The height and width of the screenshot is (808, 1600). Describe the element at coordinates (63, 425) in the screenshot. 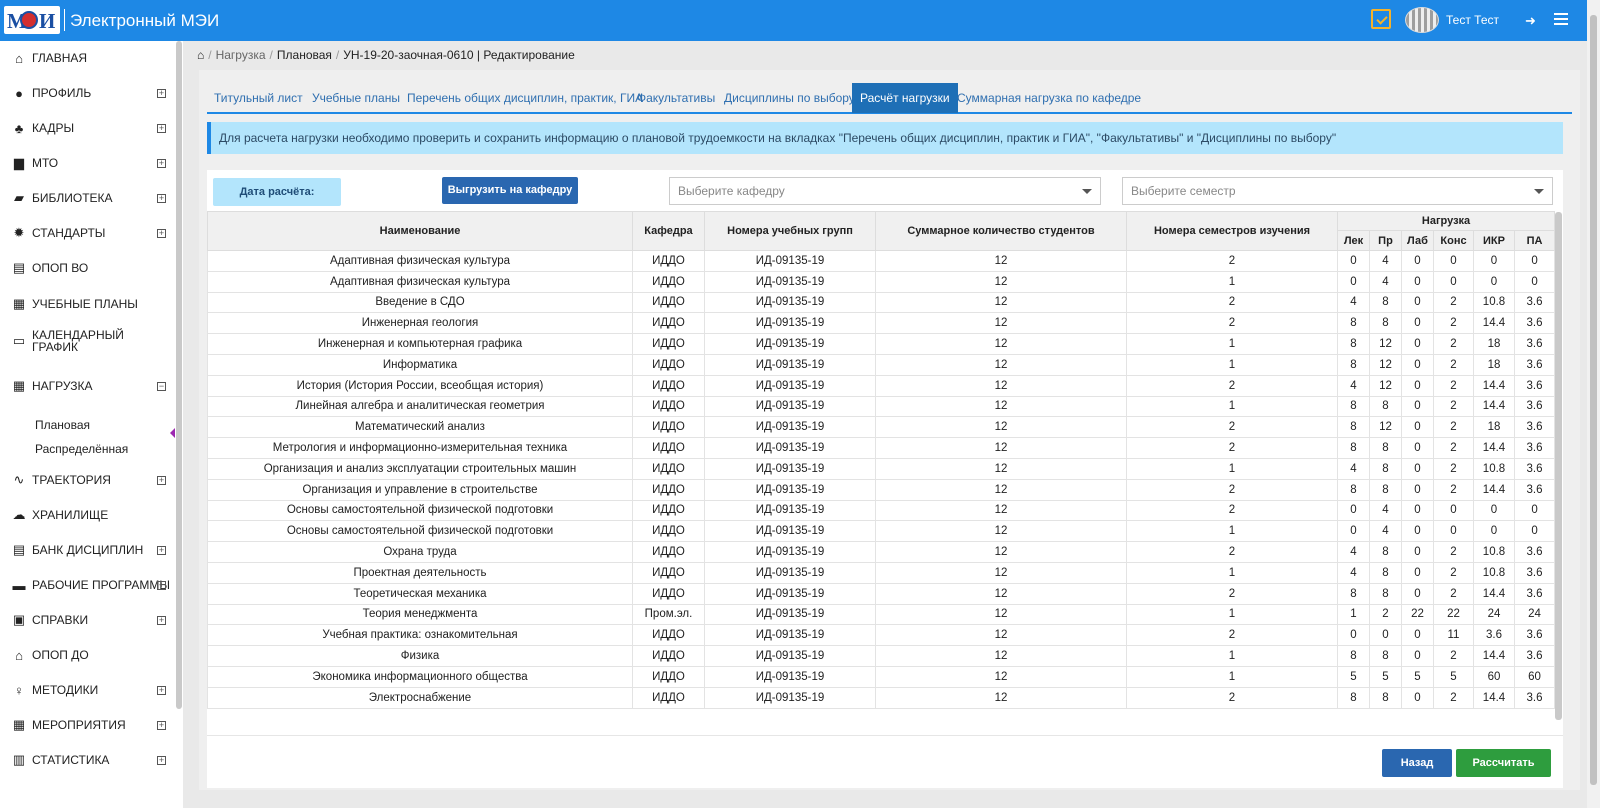

I see `sidebar-subitem-planned: Плановая` at that location.